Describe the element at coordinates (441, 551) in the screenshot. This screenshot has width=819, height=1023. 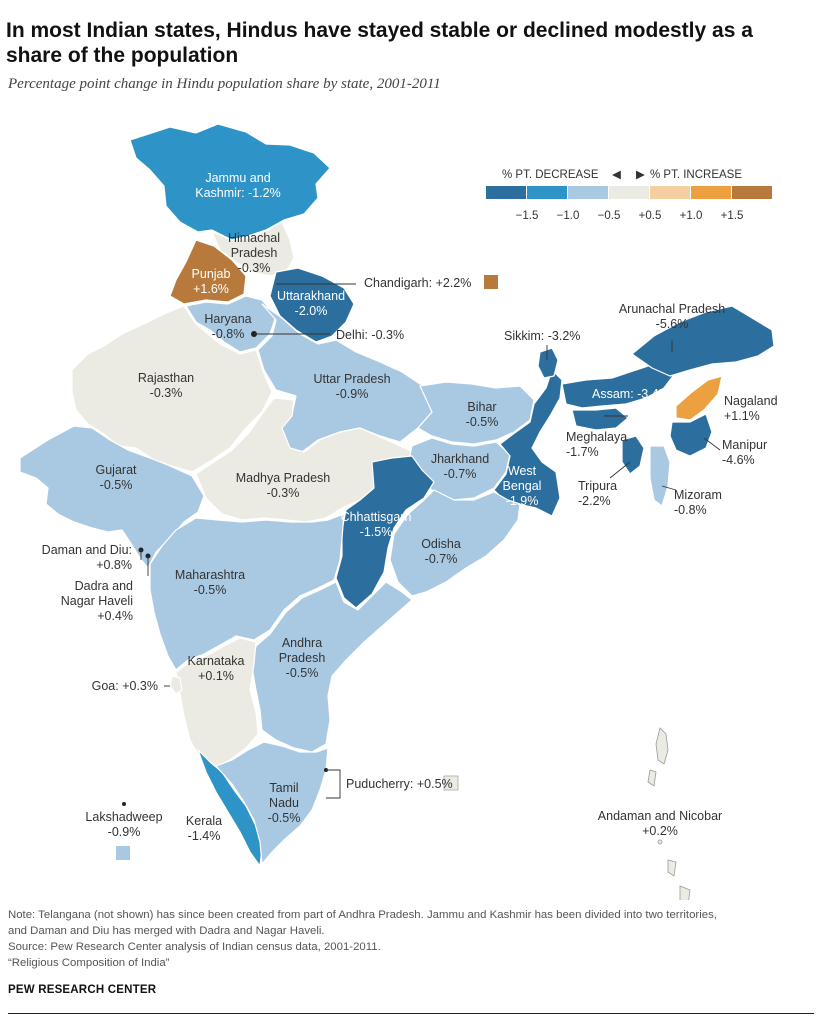
I see `label-odisha: Odisha -0.7%` at that location.